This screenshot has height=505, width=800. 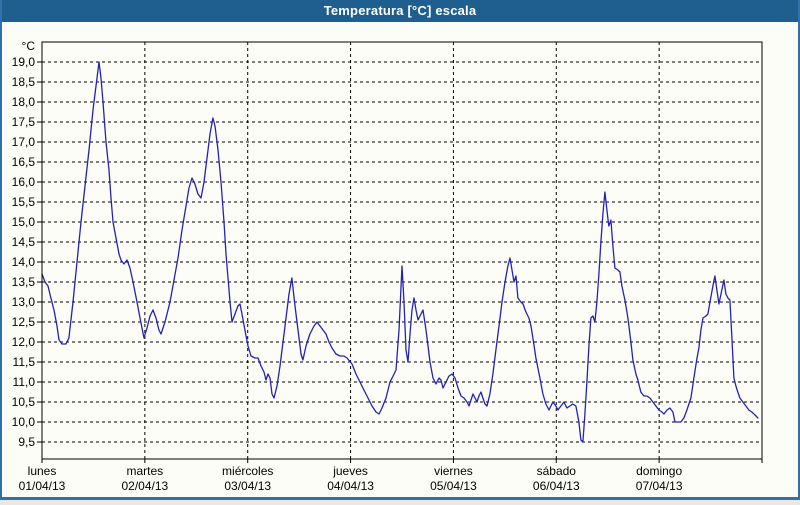 What do you see at coordinates (24, 82) in the screenshot?
I see `y-tick-label: 18,5` at bounding box center [24, 82].